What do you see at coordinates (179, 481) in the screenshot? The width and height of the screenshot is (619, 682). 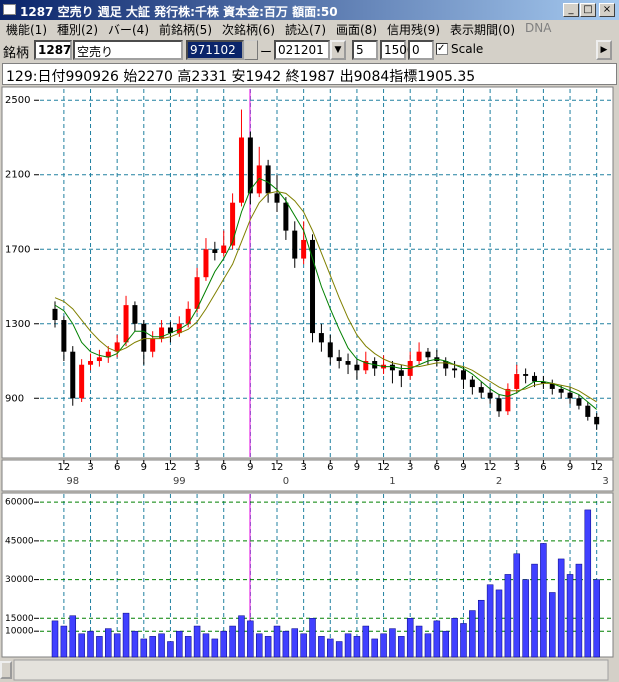 I see `year-label: 99` at bounding box center [179, 481].